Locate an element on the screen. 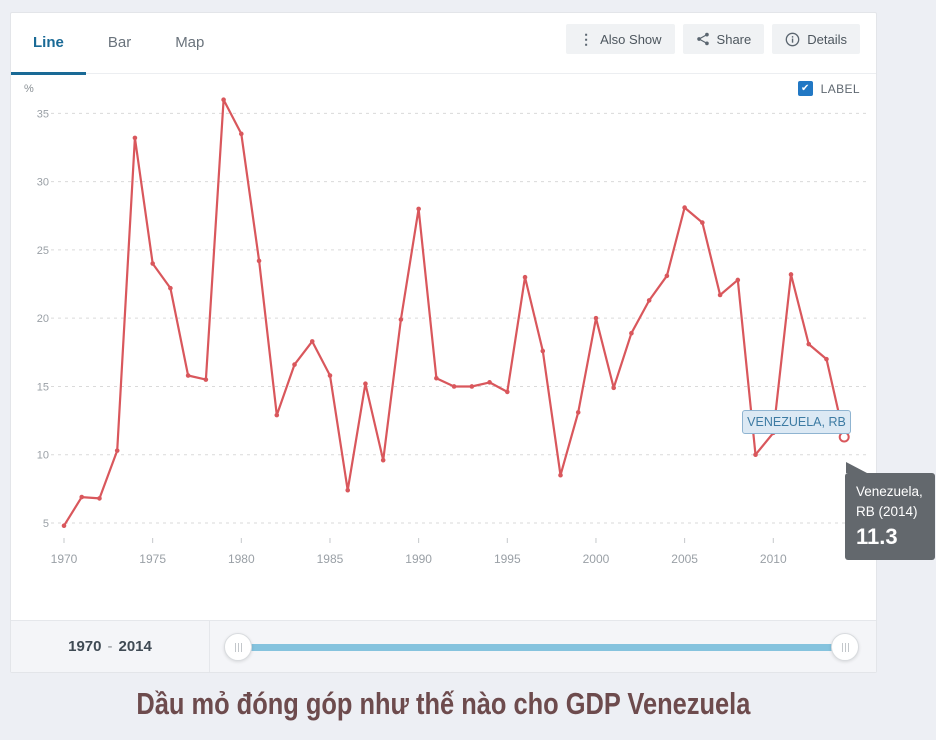  toolbar: ⋮ Also Show Share Det is located at coordinates (713, 39).